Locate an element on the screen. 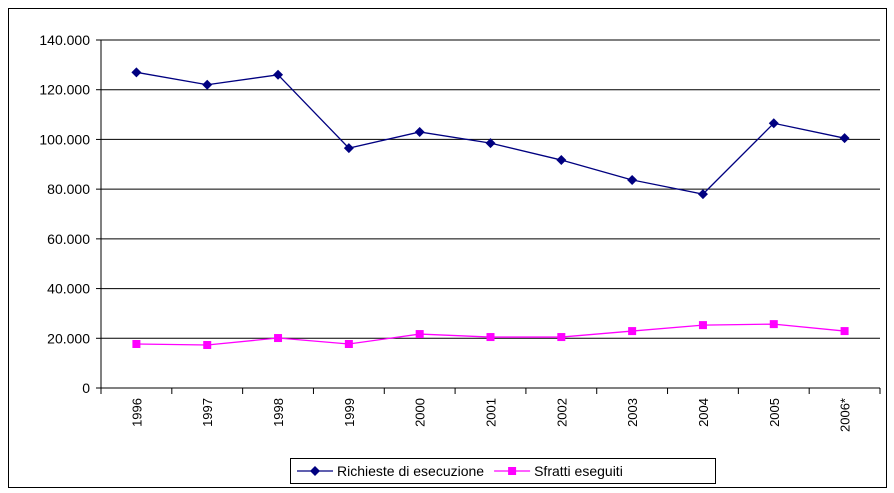  x-tick-label: 1997 is located at coordinates (207, 412).